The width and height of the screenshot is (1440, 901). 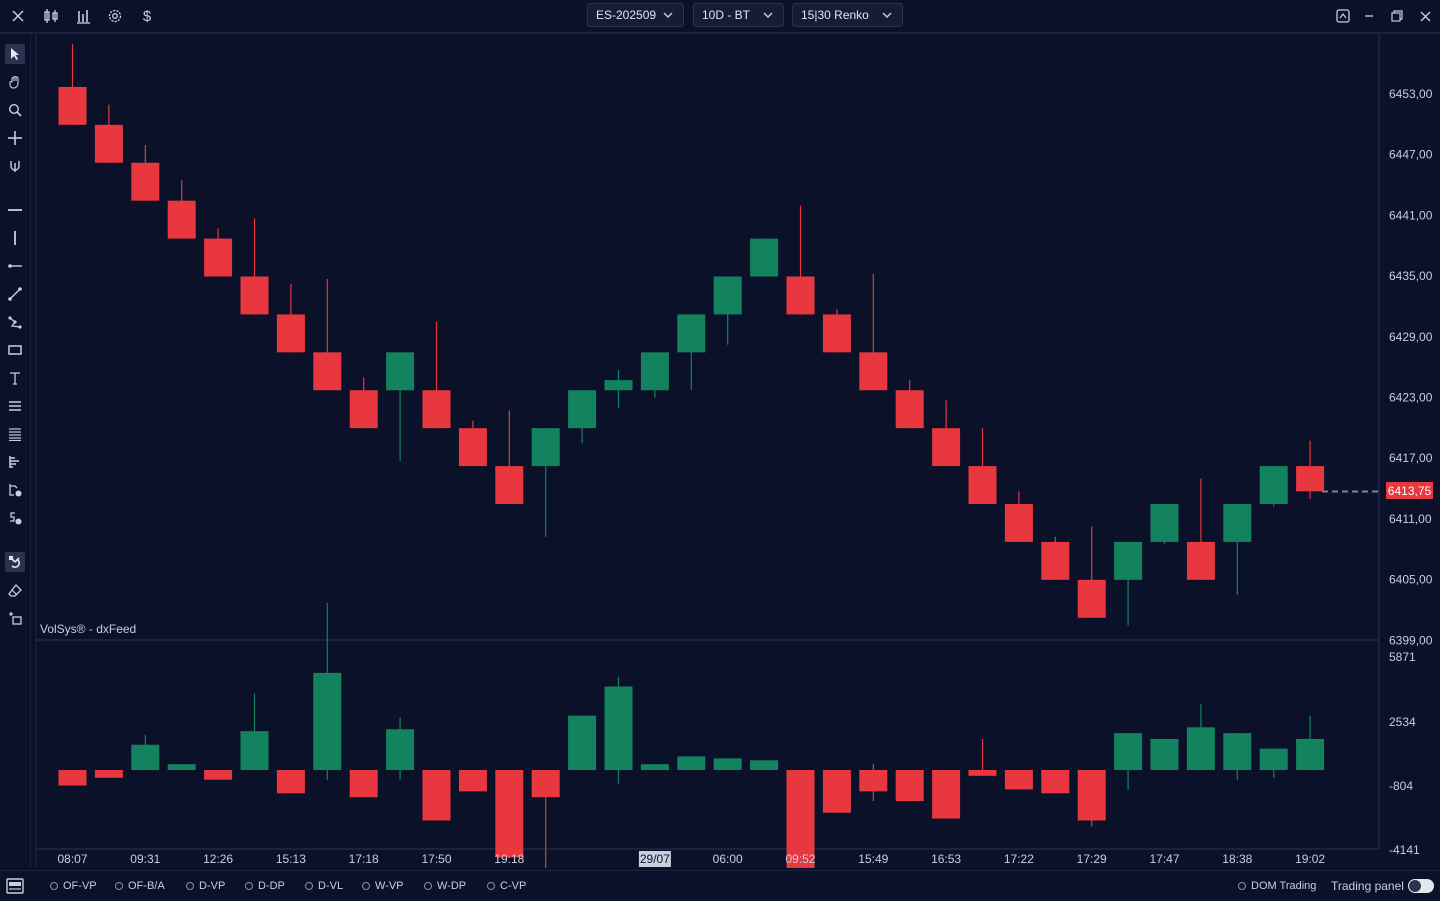 I want to click on fibonacci-tool, so click(x=15, y=434).